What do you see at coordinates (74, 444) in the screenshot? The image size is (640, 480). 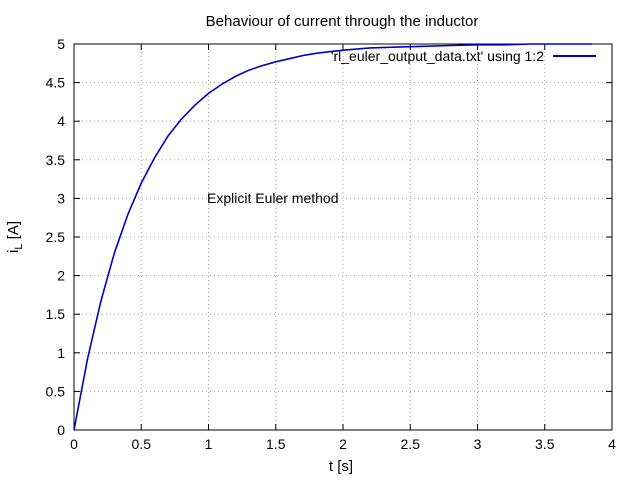 I see `x-tick-label: 0` at bounding box center [74, 444].